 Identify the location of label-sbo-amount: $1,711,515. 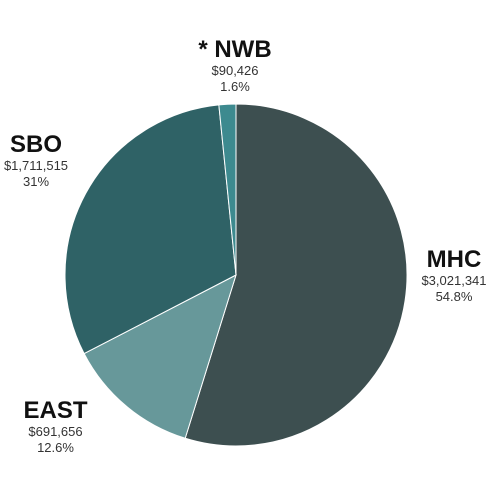
(36, 165).